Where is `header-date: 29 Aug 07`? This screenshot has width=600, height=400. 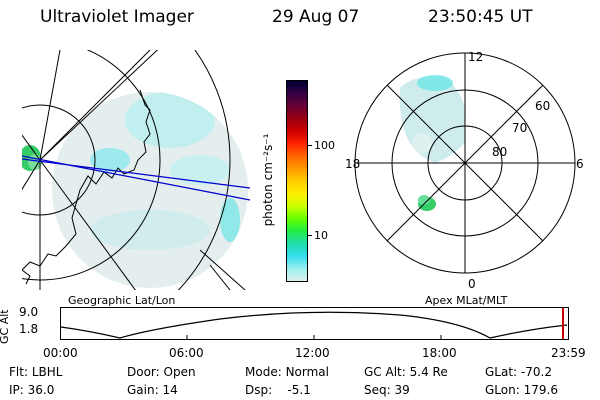
header-date: 29 Aug 07 is located at coordinates (316, 17).